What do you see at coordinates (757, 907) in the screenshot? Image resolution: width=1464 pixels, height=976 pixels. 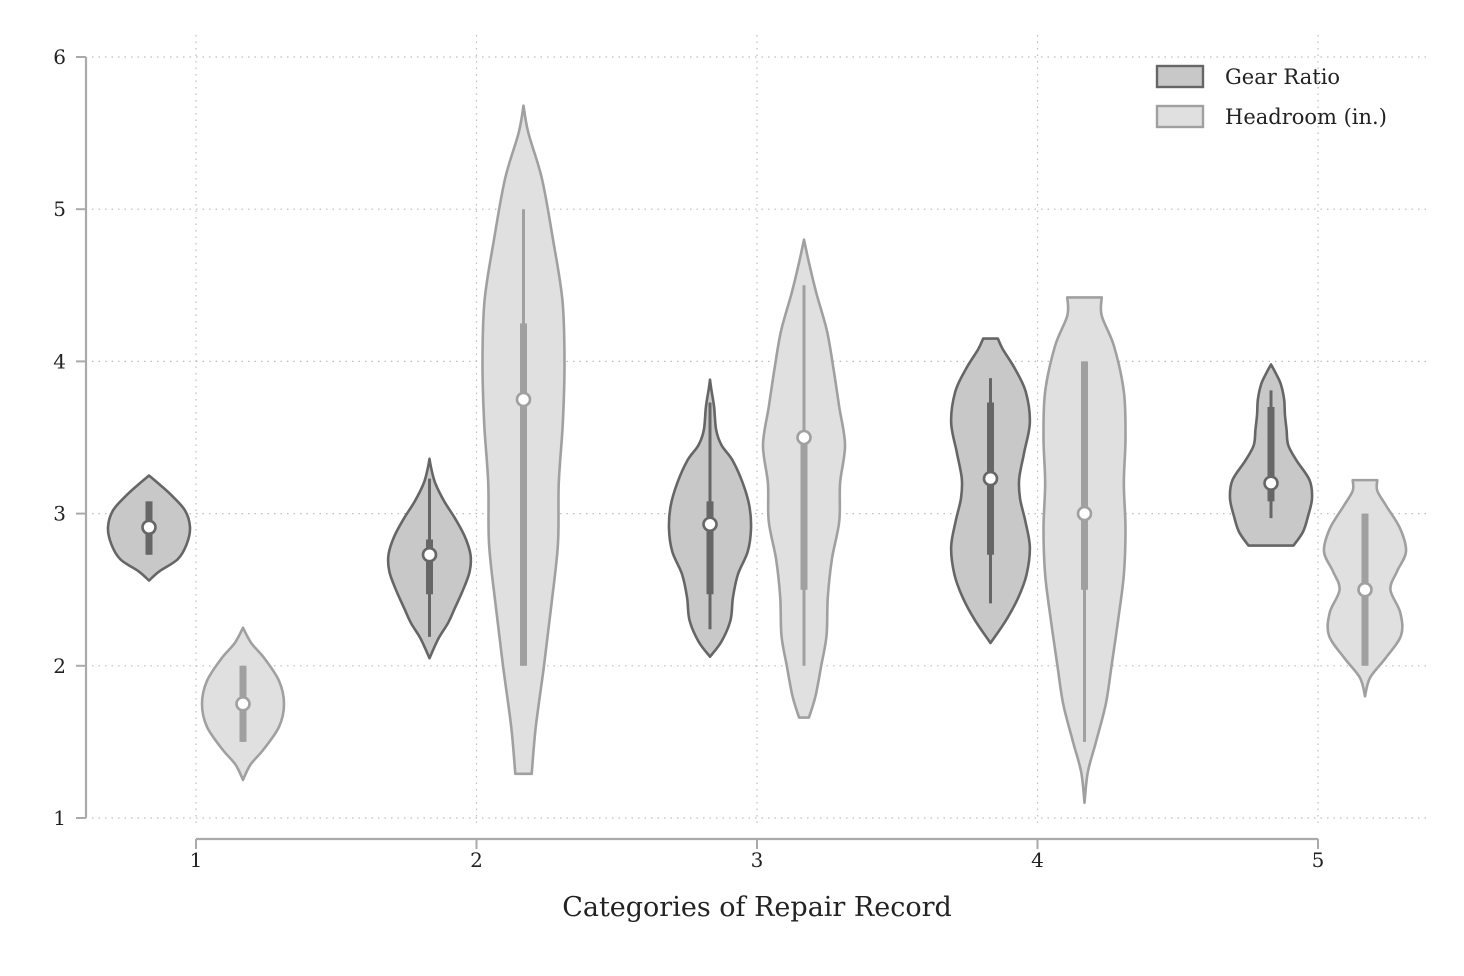 I see `x-axis-title: Categories of Repair Record` at bounding box center [757, 907].